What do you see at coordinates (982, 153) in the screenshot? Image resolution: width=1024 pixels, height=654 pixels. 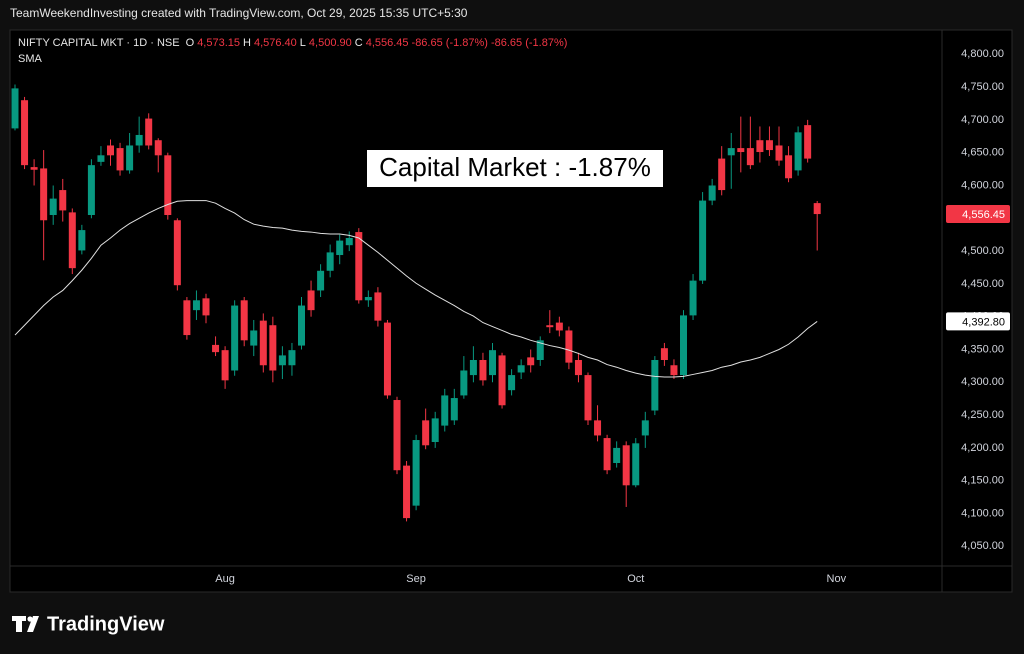 I see `y-tick-label: 4,650.00` at bounding box center [982, 153].